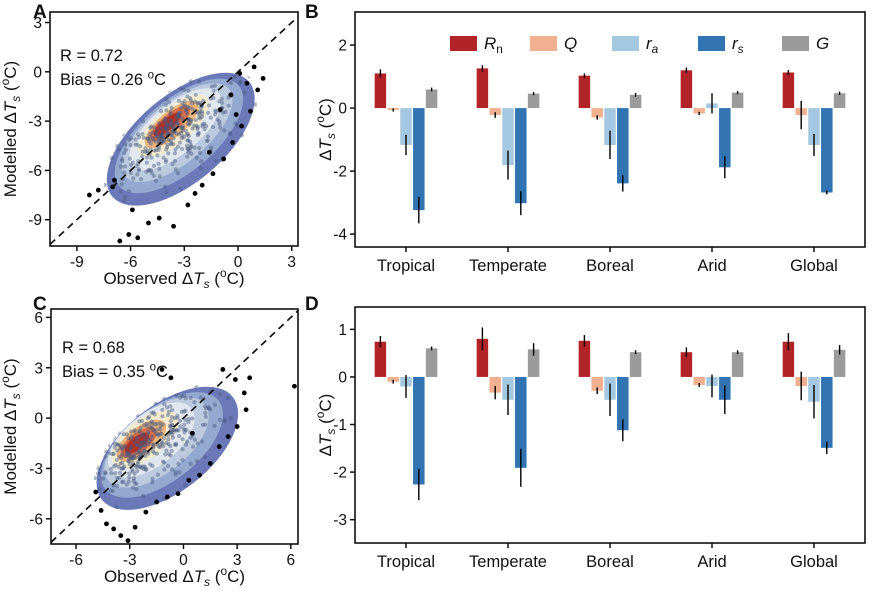 The width and height of the screenshot is (879, 600). Describe the element at coordinates (822, 43) in the screenshot. I see `svg-text: G` at that location.